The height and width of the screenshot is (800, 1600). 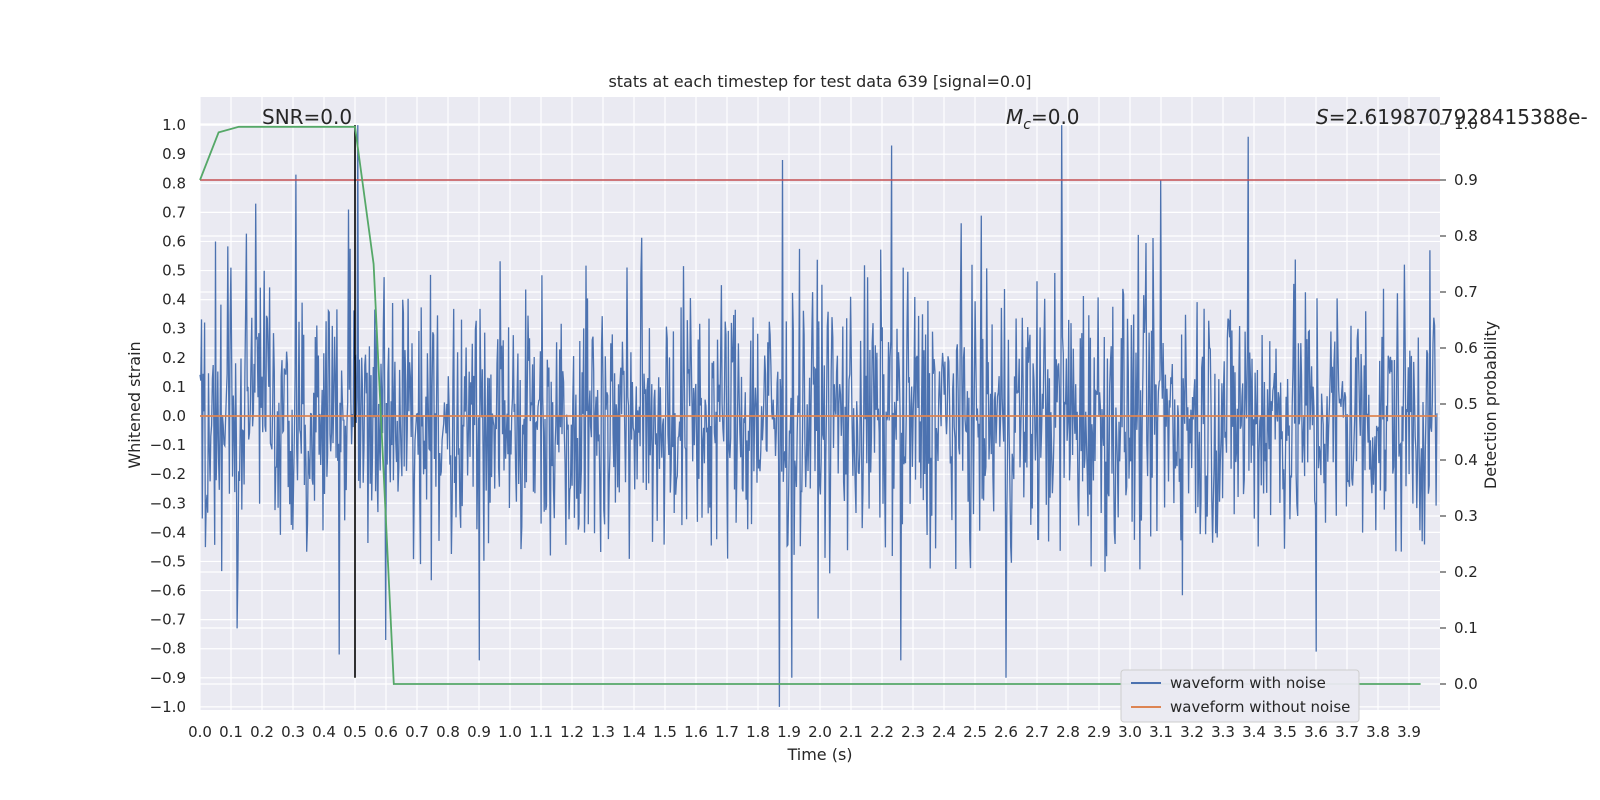 What do you see at coordinates (1466, 516) in the screenshot?
I see `y-right-tick-label: 0.3` at bounding box center [1466, 516].